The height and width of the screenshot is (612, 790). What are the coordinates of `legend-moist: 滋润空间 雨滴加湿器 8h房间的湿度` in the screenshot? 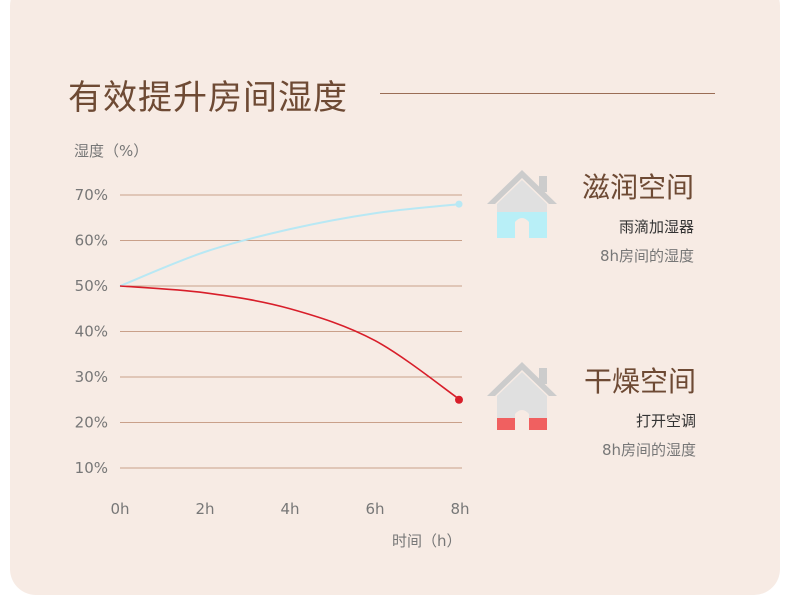 It's located at (574, 216).